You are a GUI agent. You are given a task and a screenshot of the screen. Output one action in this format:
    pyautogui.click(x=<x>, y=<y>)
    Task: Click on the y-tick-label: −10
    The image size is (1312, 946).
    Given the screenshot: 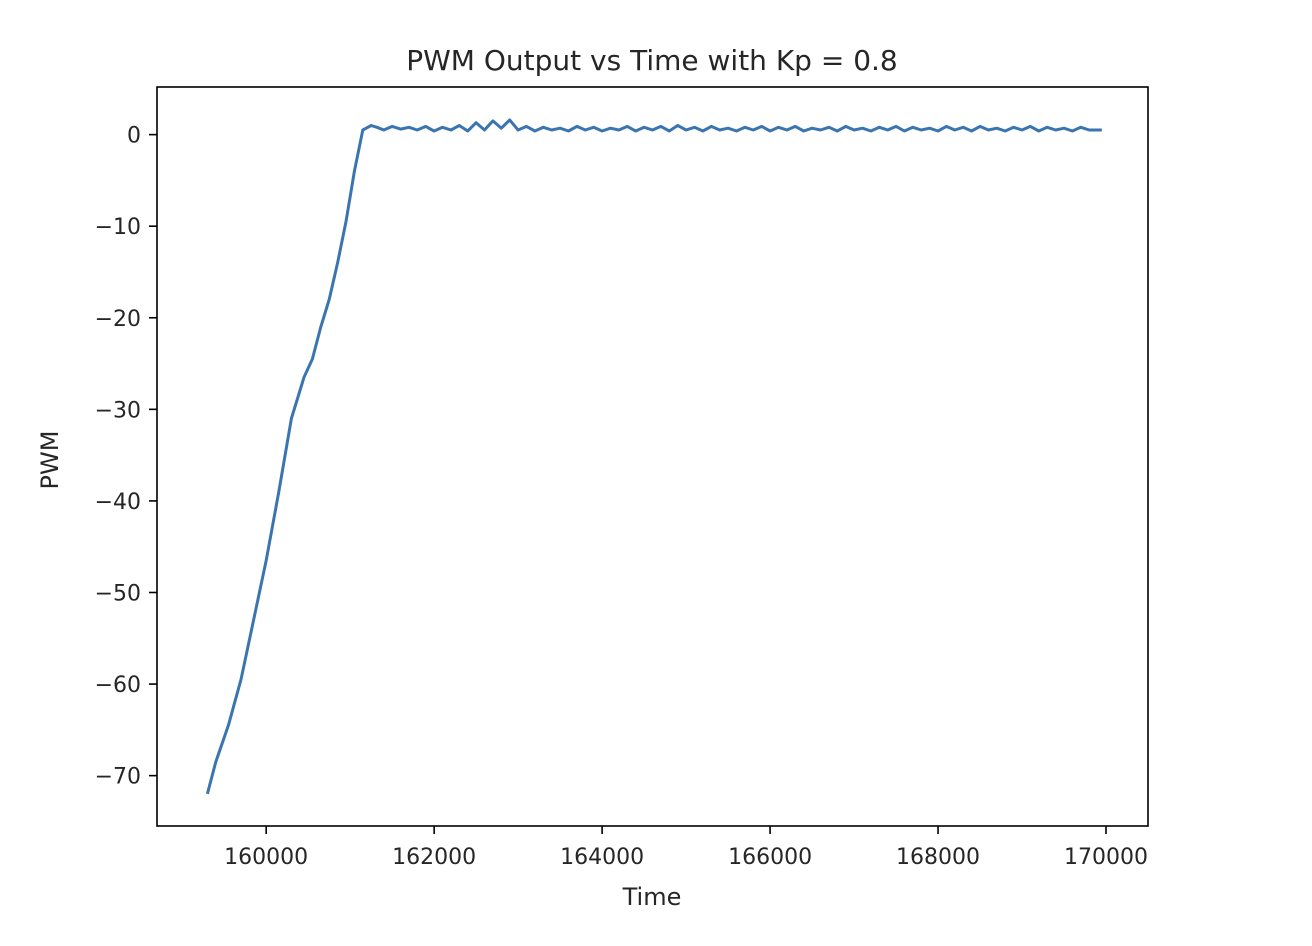 What is the action you would take?
    pyautogui.click(x=118, y=227)
    